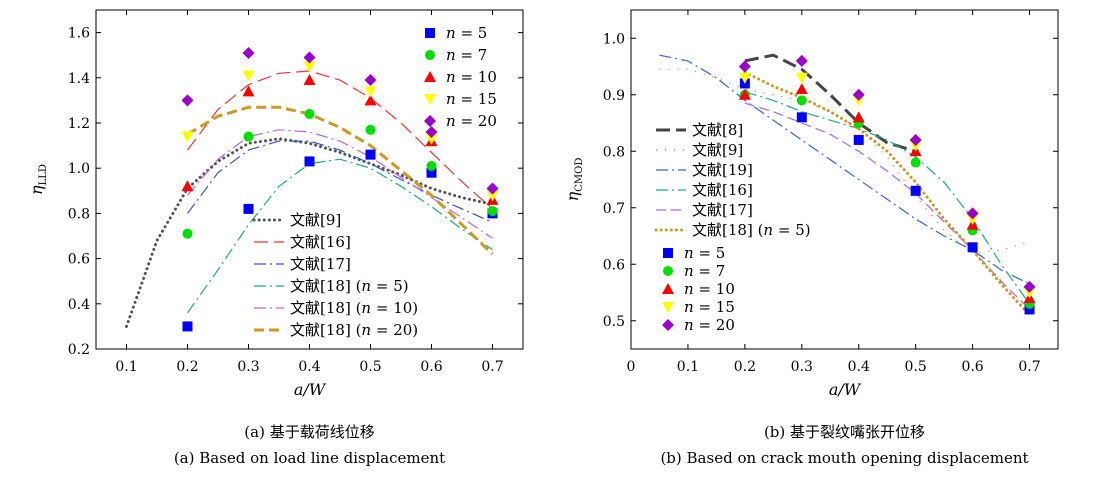 The height and width of the screenshot is (477, 1113). Describe the element at coordinates (859, 367) in the screenshot. I see `x-tick-label: 0.4` at that location.